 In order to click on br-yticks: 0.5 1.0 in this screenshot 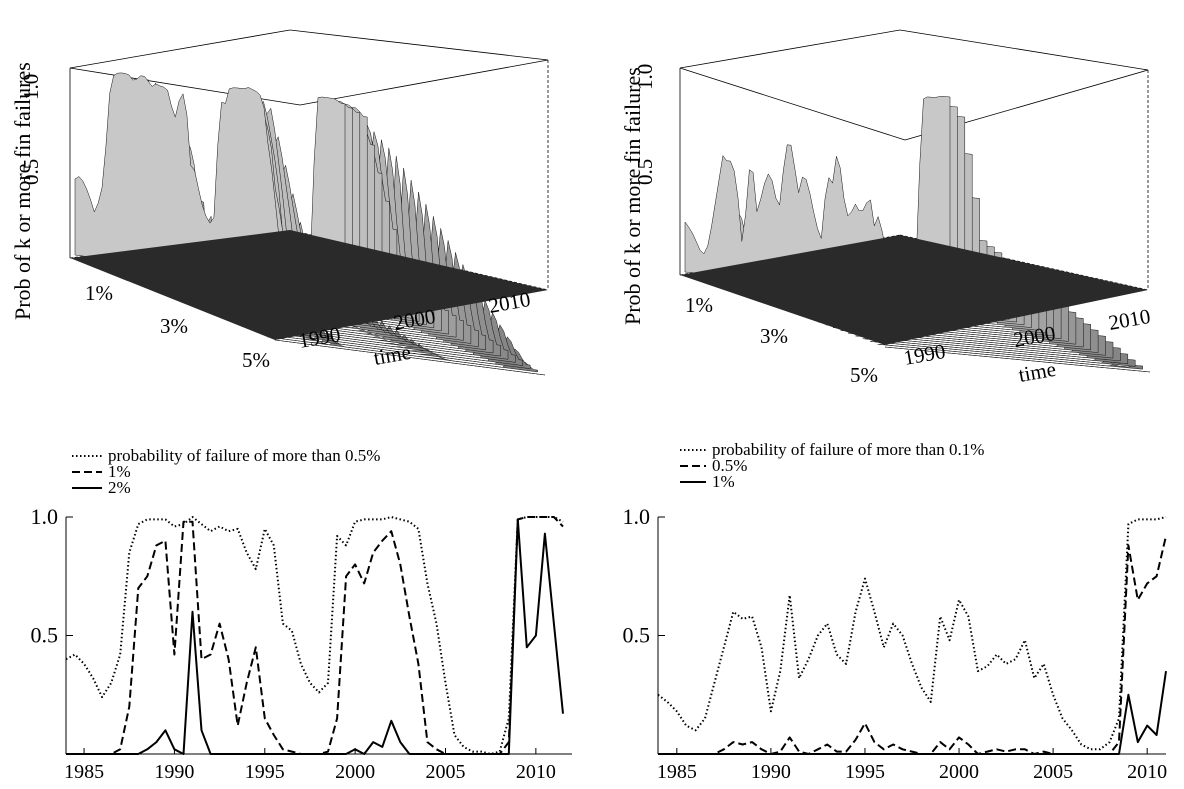, I will do `click(644, 576)`.